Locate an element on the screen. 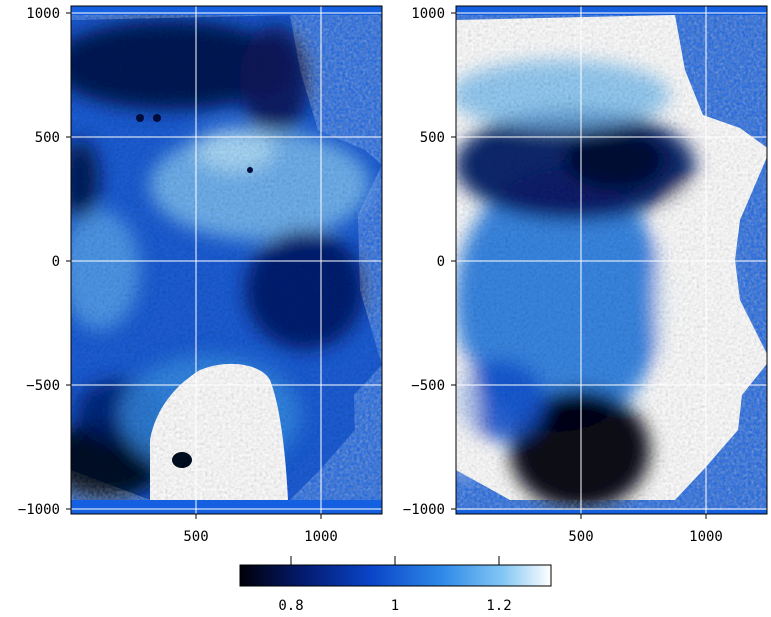 The height and width of the screenshot is (617, 771). left-dark-right-patch is located at coordinates (305, 290).